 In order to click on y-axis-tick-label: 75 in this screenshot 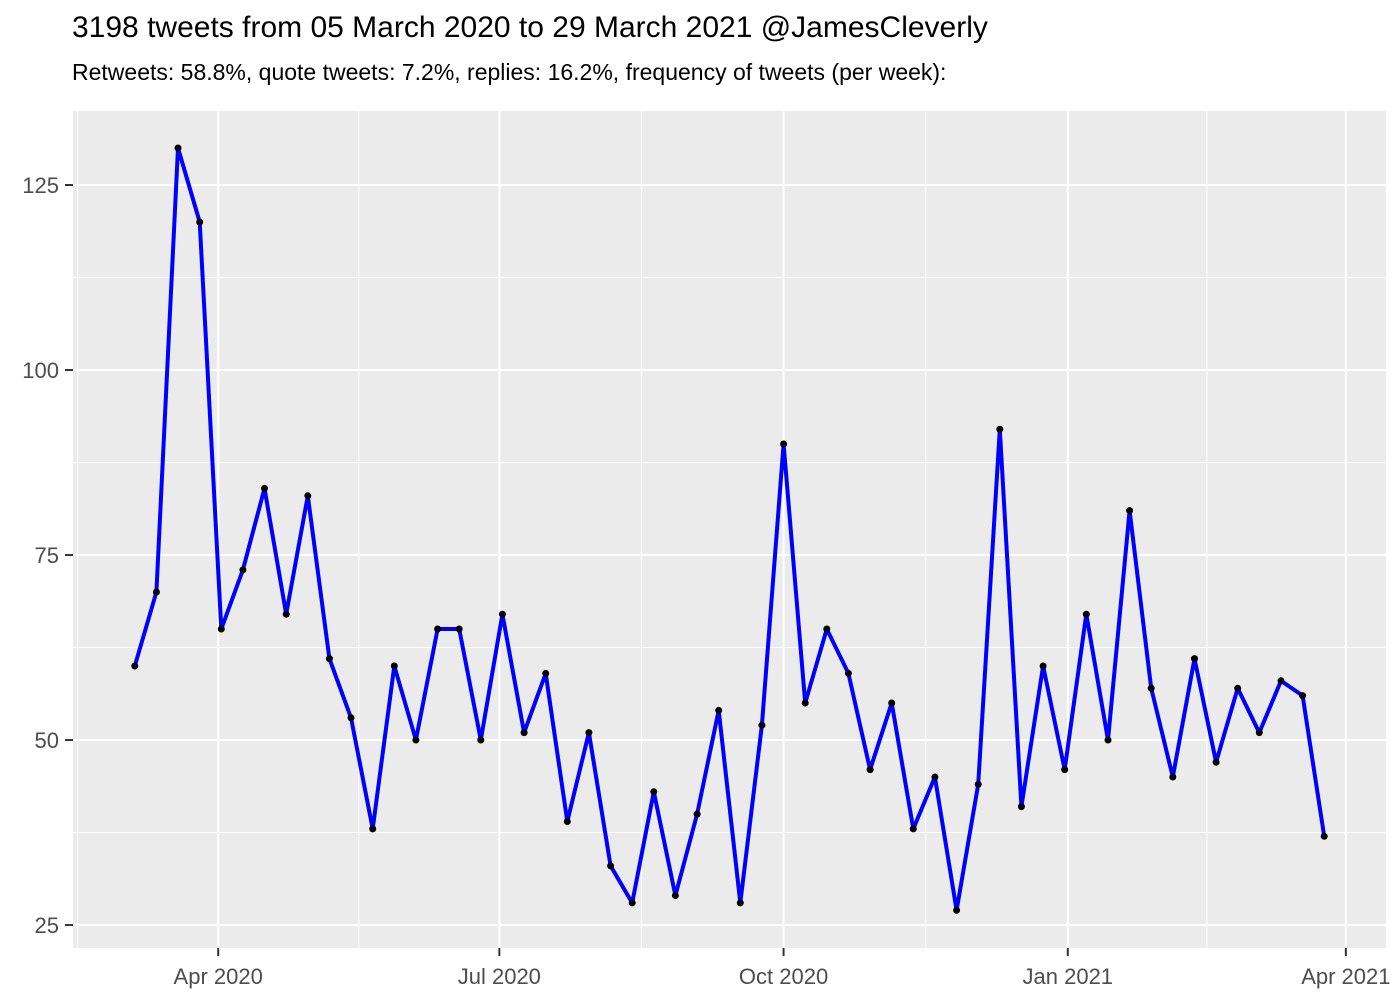, I will do `click(47, 555)`.